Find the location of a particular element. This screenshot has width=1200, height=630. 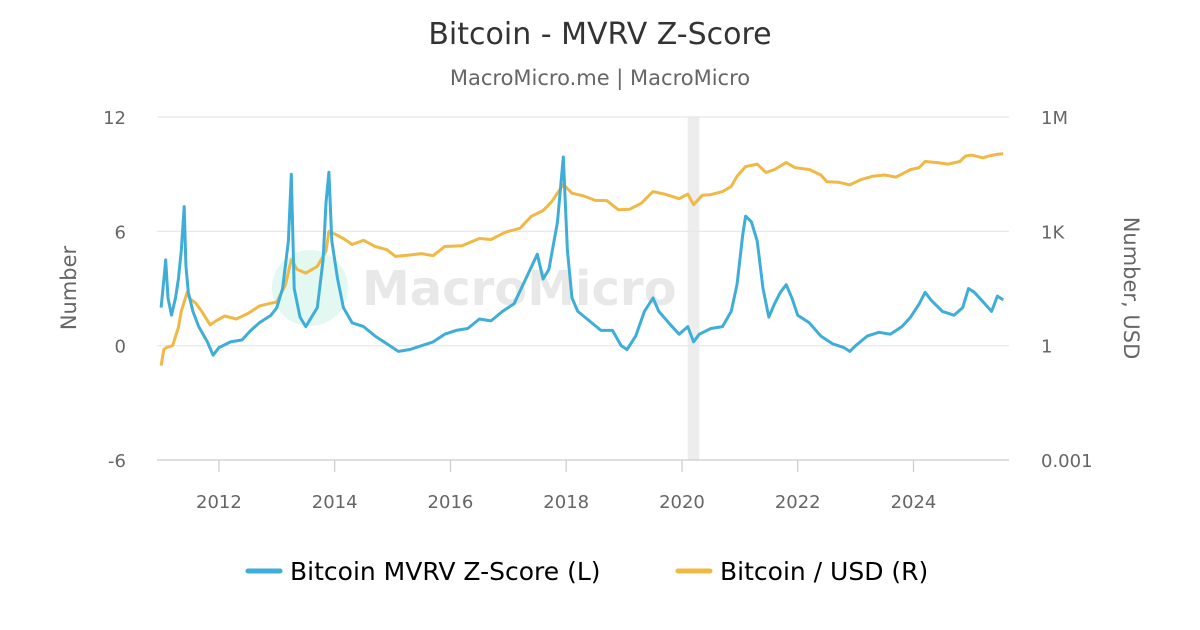

shaded-period is located at coordinates (693, 288).